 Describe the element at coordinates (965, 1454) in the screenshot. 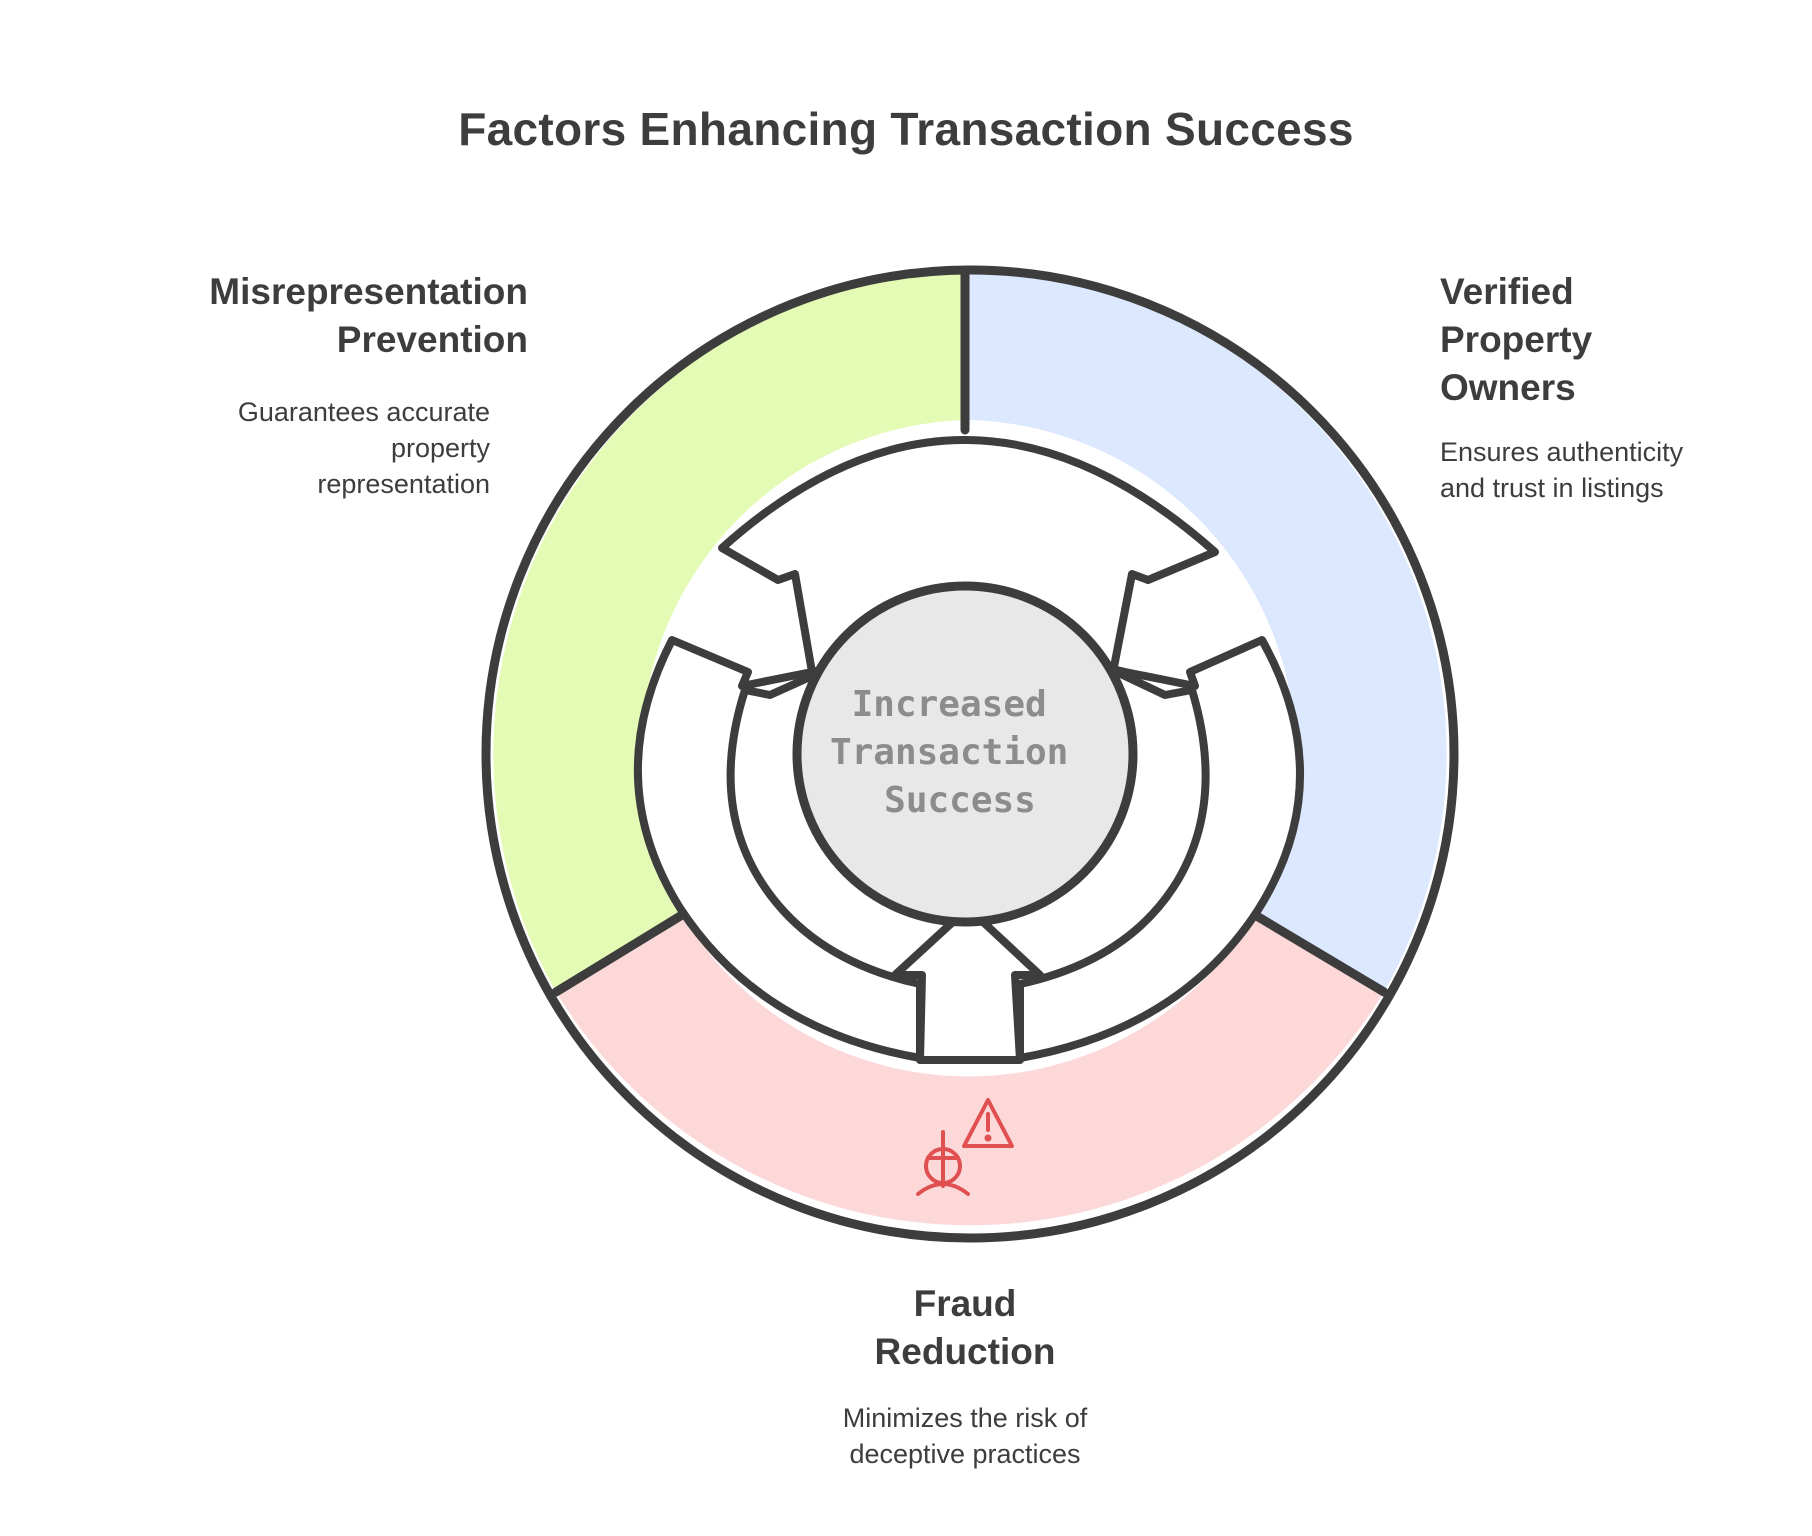

I see `fraud-desc-line-2: deceptive practices` at that location.